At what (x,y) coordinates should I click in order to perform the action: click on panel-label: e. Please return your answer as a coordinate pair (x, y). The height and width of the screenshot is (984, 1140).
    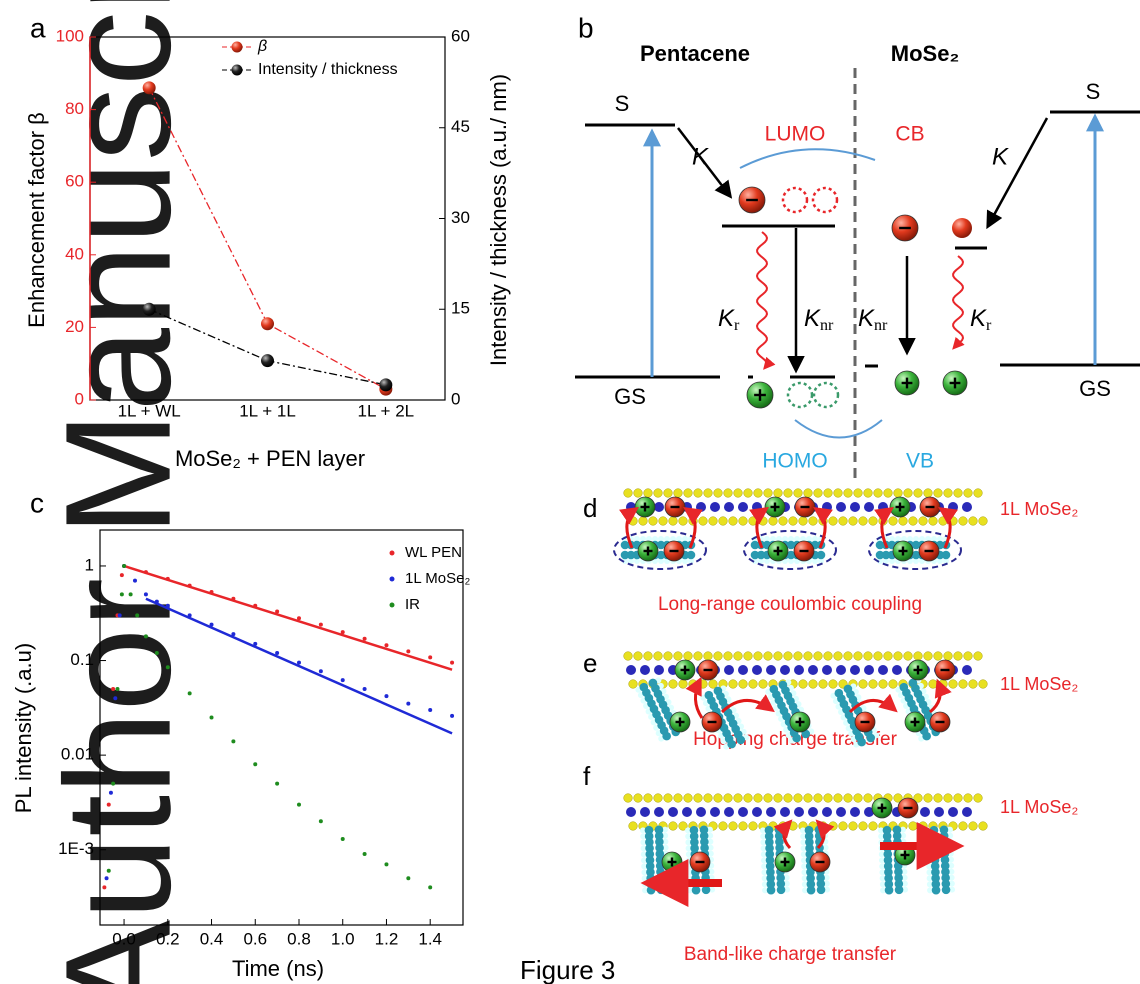
    Looking at the image, I should click on (590, 663).